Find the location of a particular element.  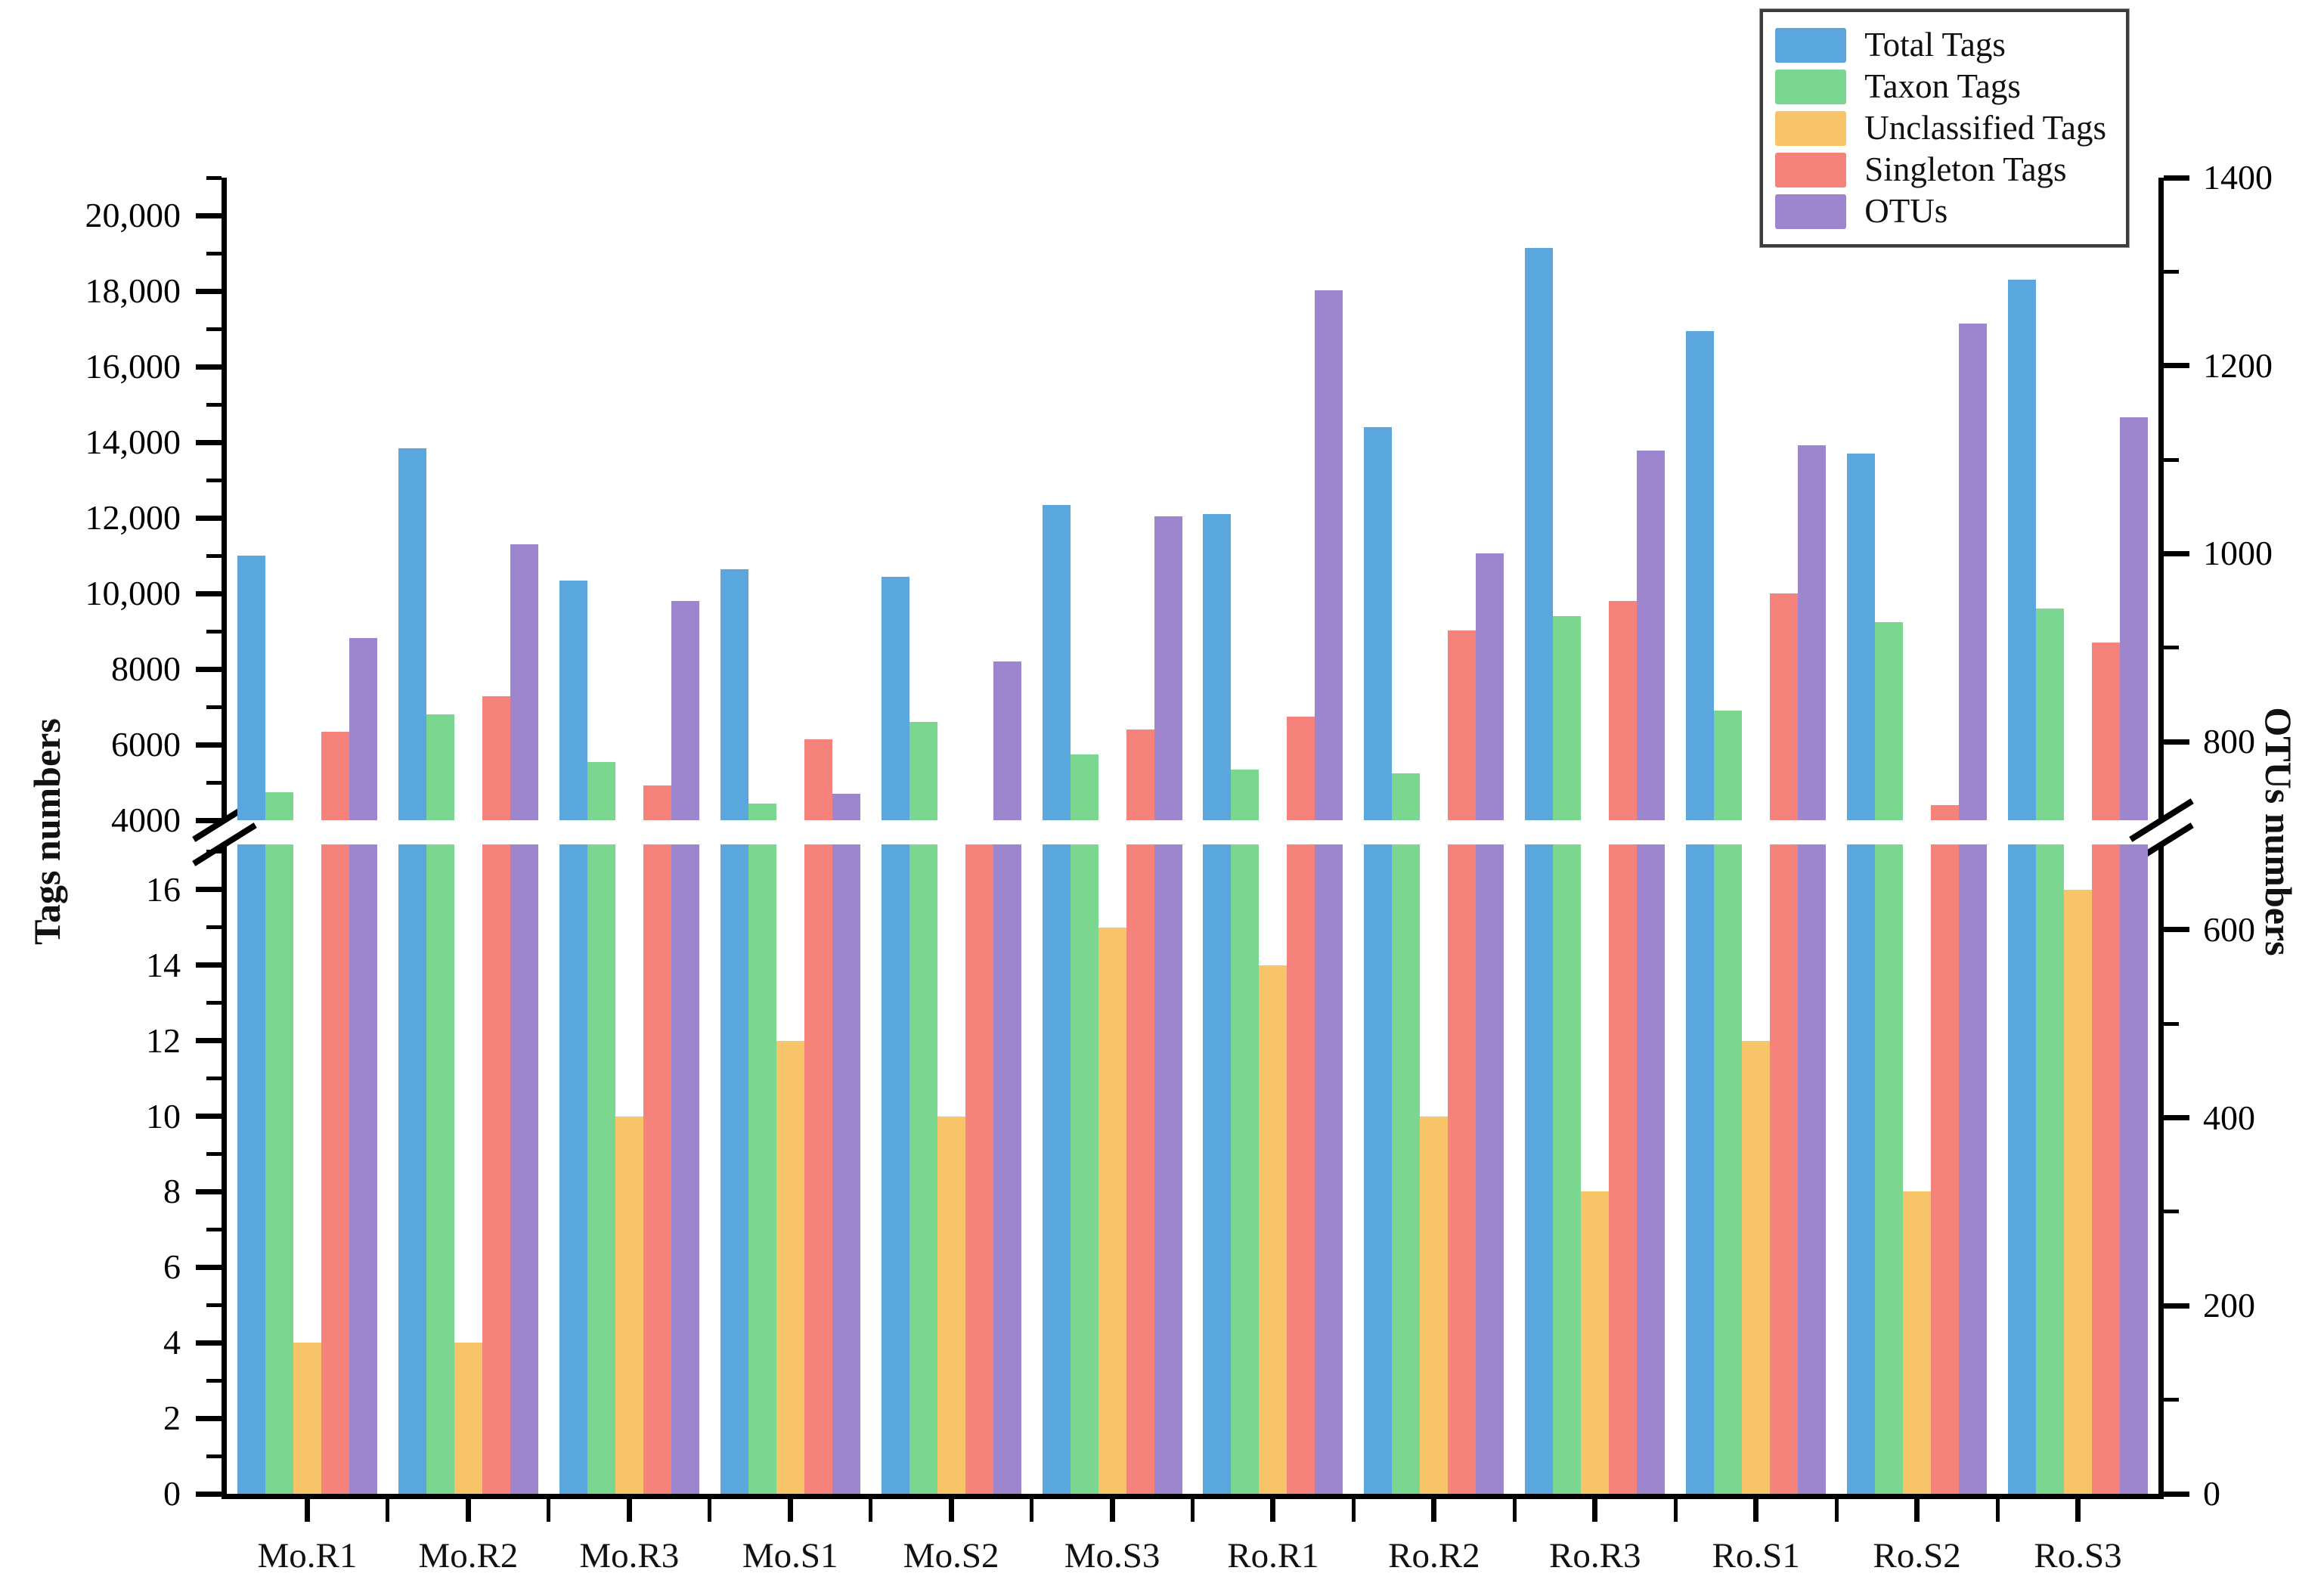

legend-label: OTUs is located at coordinates (1906, 211).